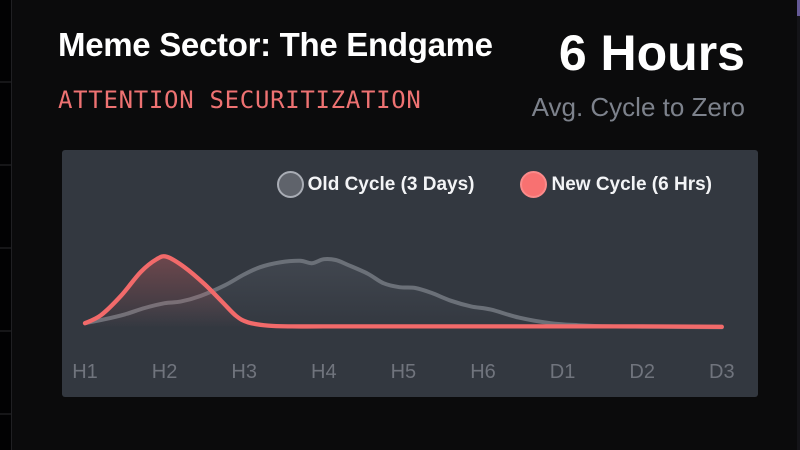 The image size is (800, 450). What do you see at coordinates (165, 372) in the screenshot?
I see `x-axis-label: H2` at bounding box center [165, 372].